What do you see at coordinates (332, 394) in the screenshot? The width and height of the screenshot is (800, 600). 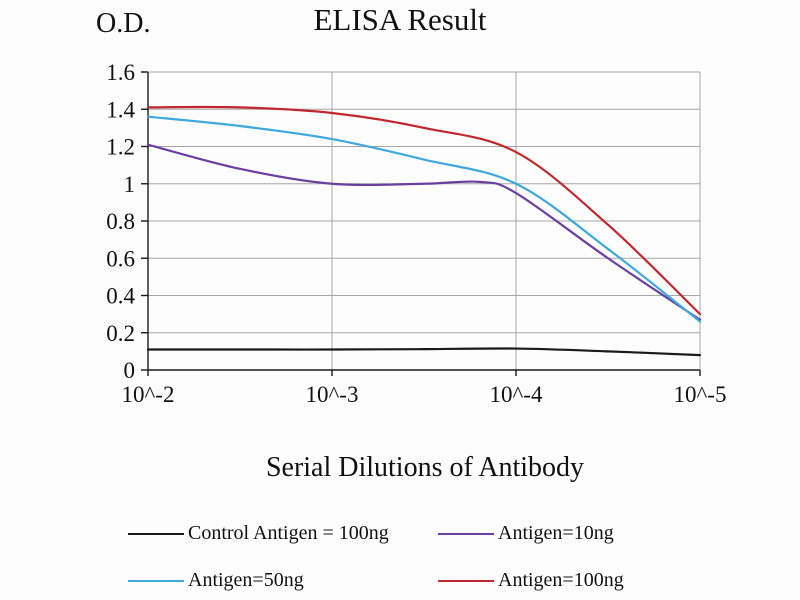 I see `x-tick-label: 10^-3` at bounding box center [332, 394].